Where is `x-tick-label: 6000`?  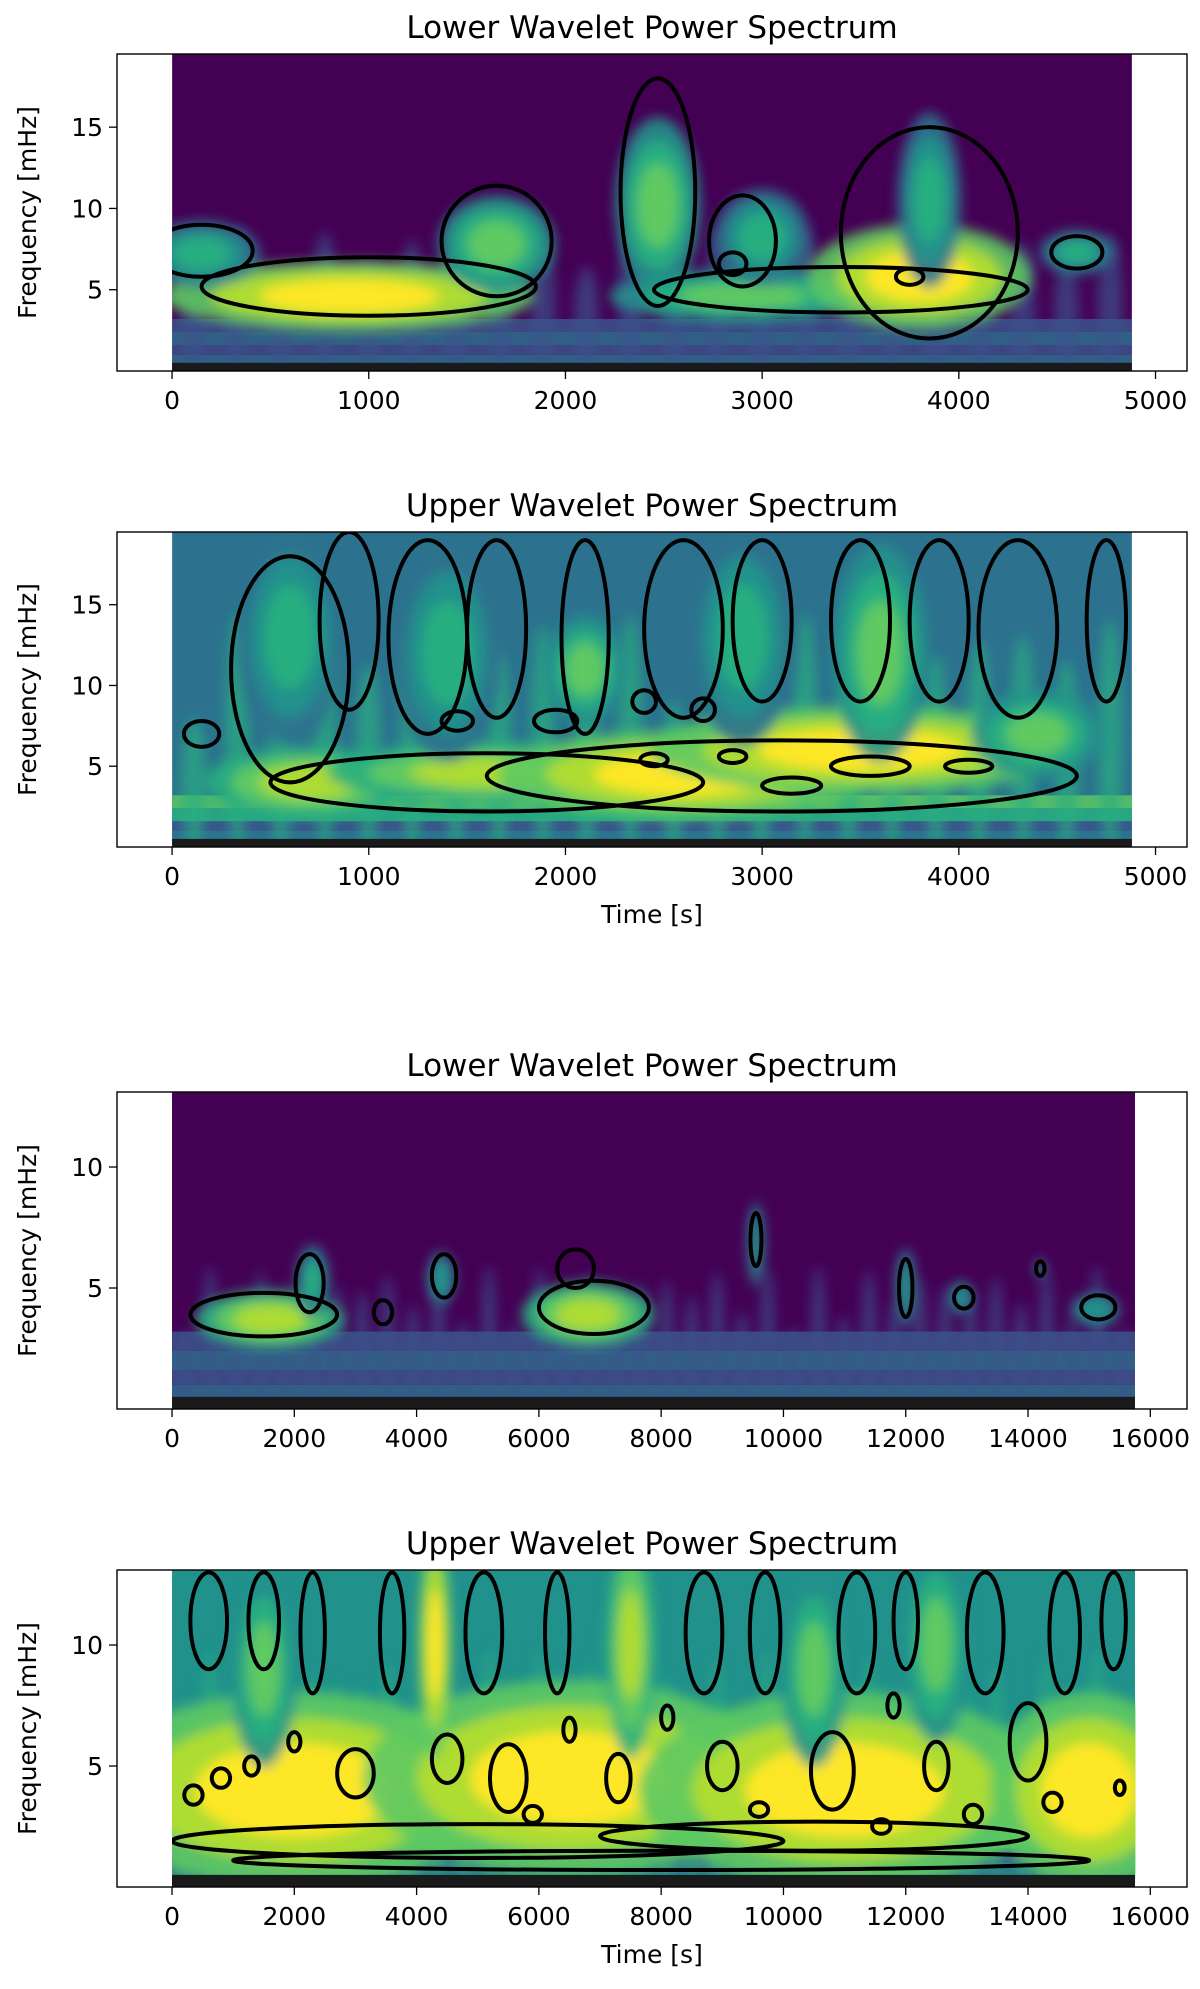 x-tick-label: 6000 is located at coordinates (539, 1916).